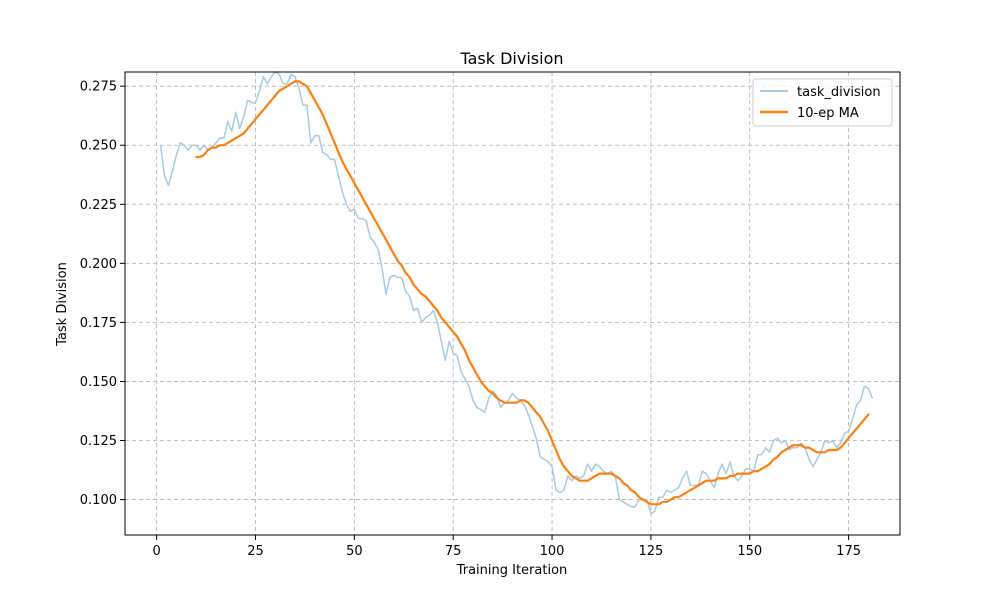 This screenshot has width=1000, height=600. What do you see at coordinates (62, 304) in the screenshot?
I see `y-axis-label: Task Division` at bounding box center [62, 304].